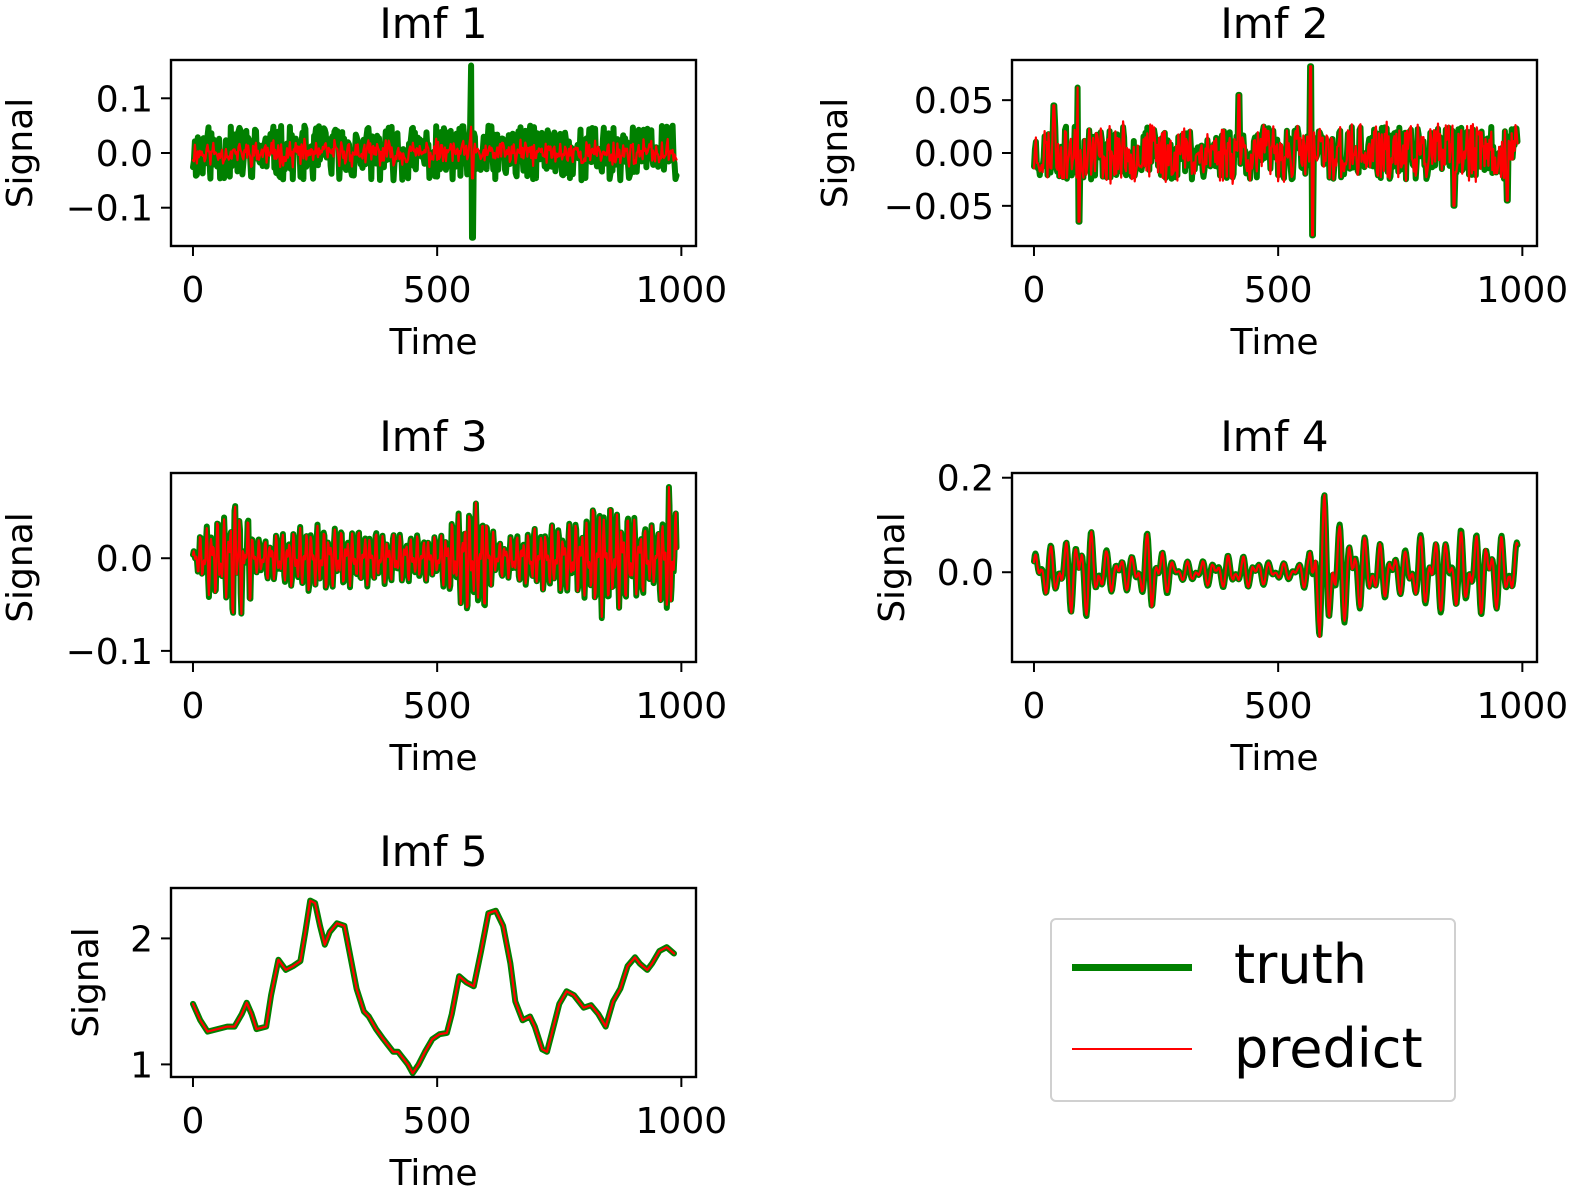  I want to click on subplot-imf-1: 0 500 1000 −0.1 0.0 0.1 Imf 1 Time Signal, so click(363, 181).